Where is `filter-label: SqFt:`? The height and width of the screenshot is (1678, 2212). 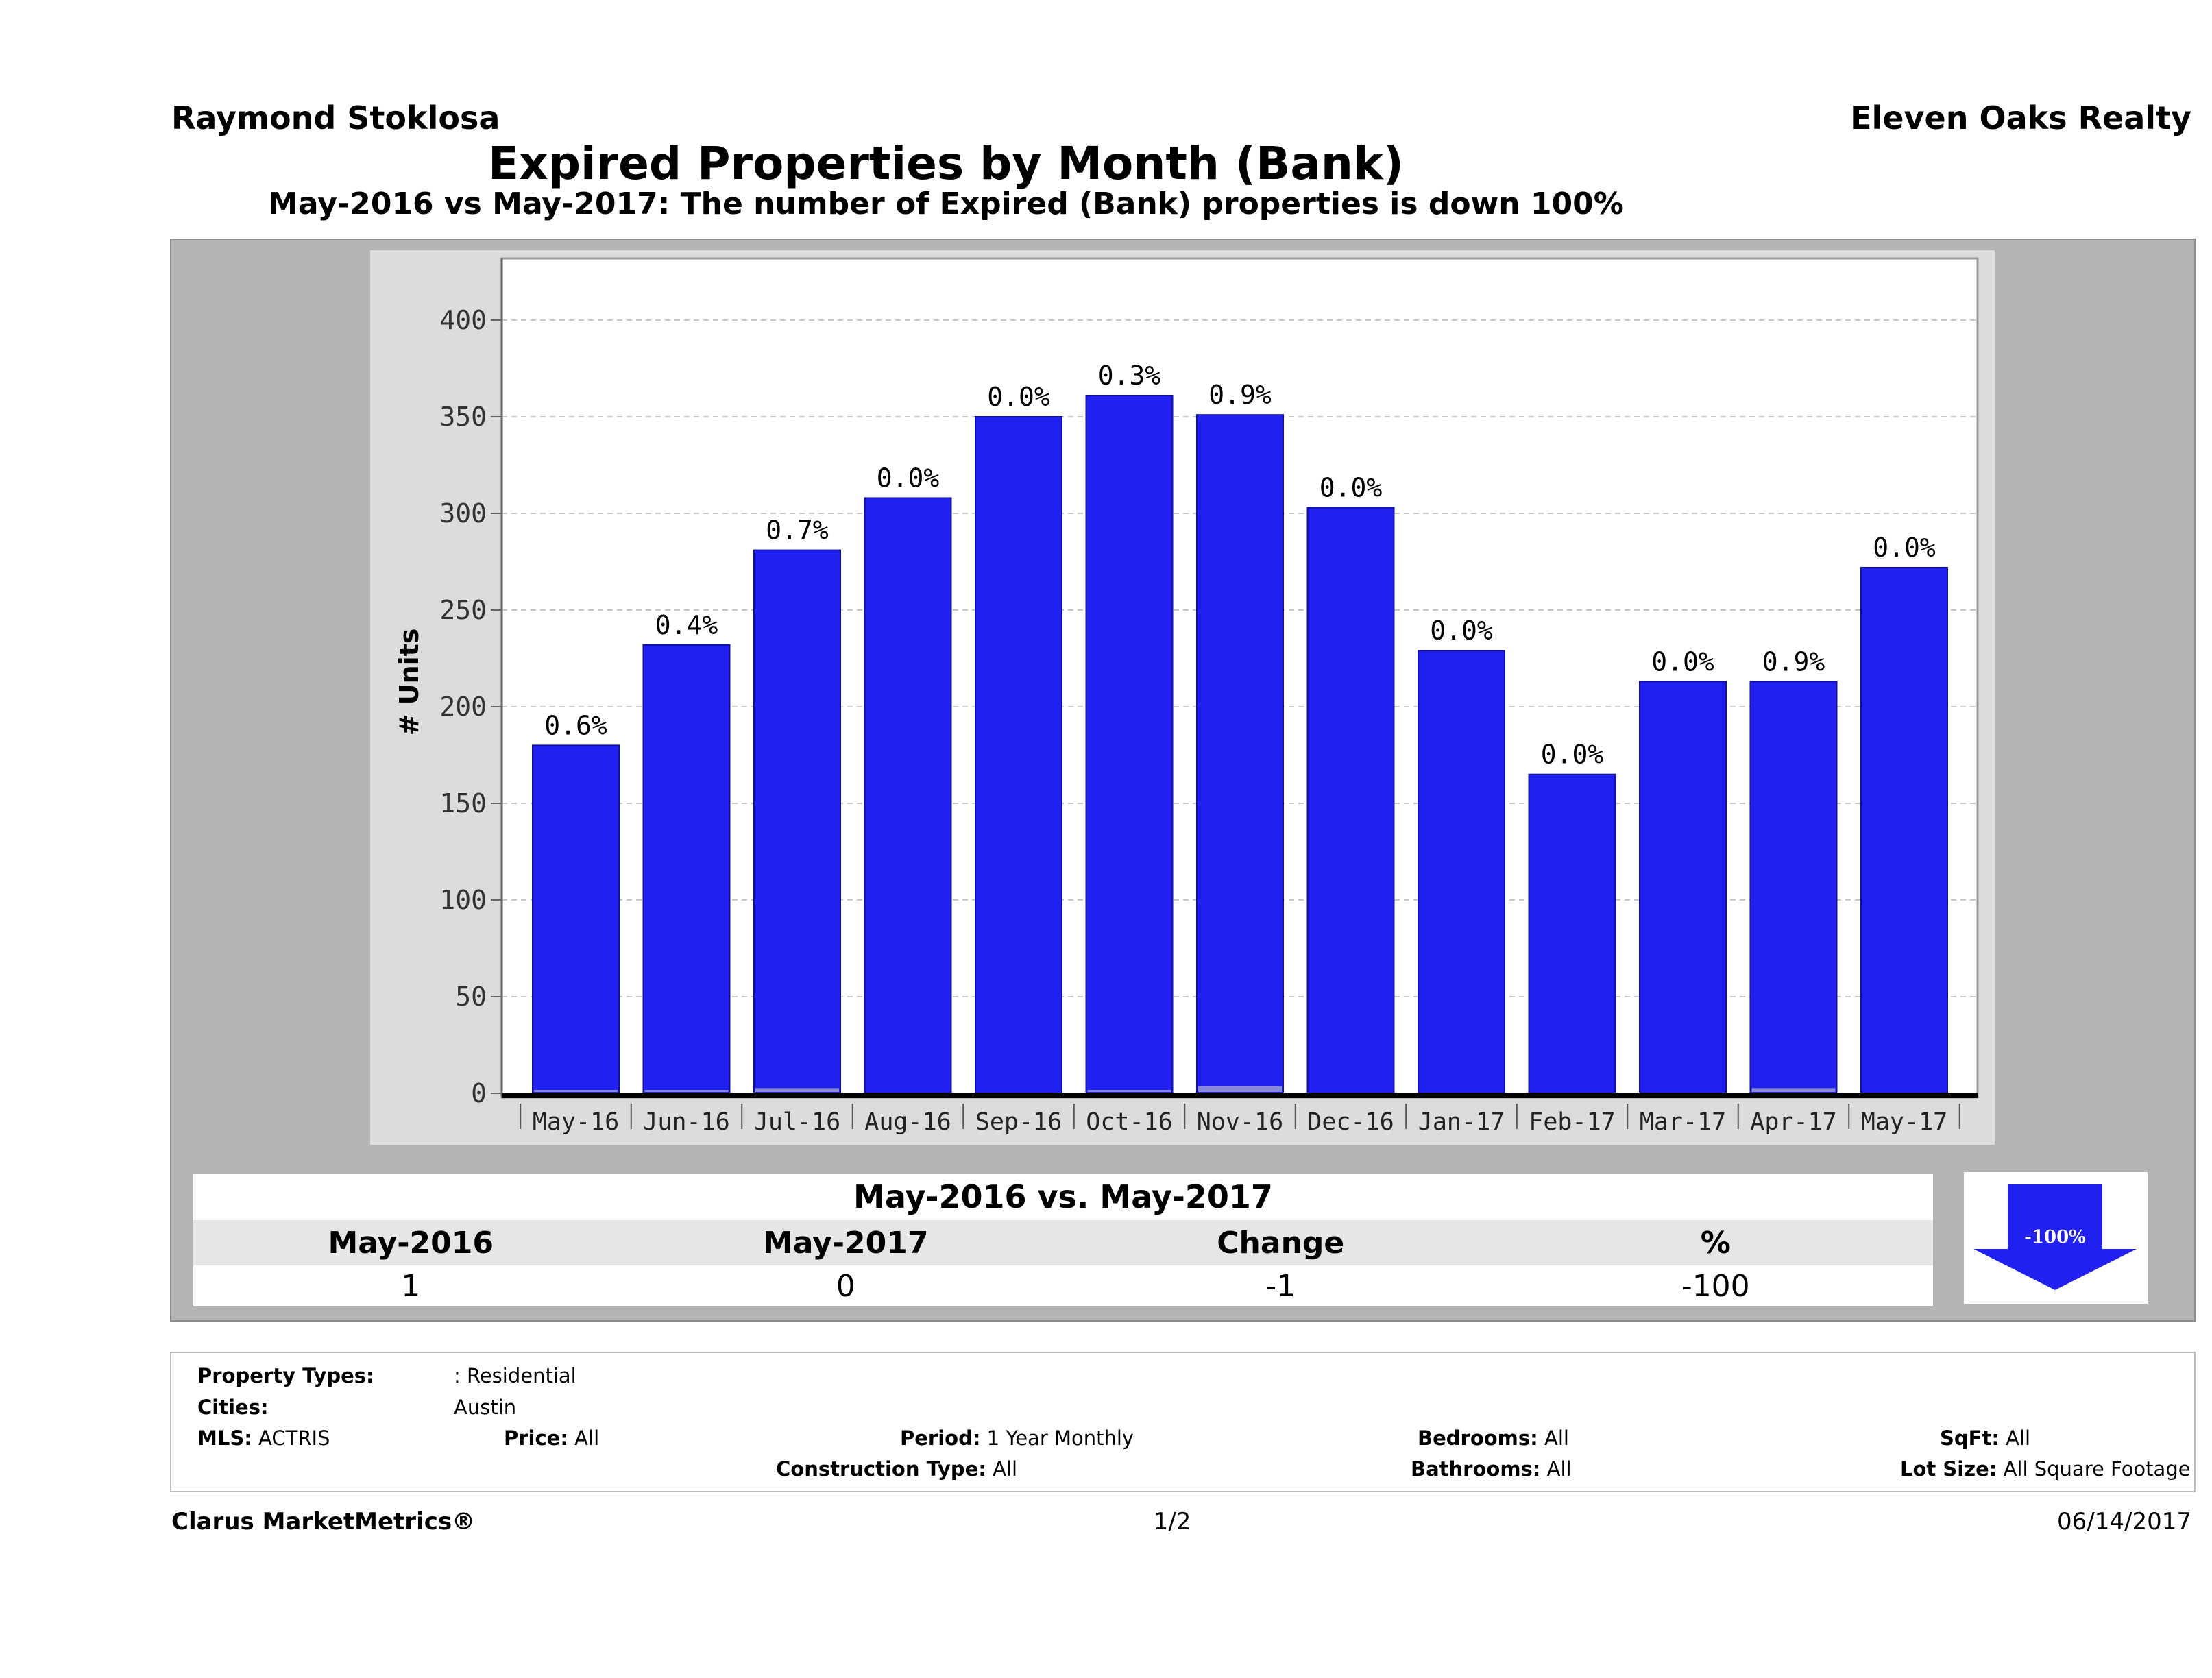
filter-label: SqFt: is located at coordinates (1970, 1438).